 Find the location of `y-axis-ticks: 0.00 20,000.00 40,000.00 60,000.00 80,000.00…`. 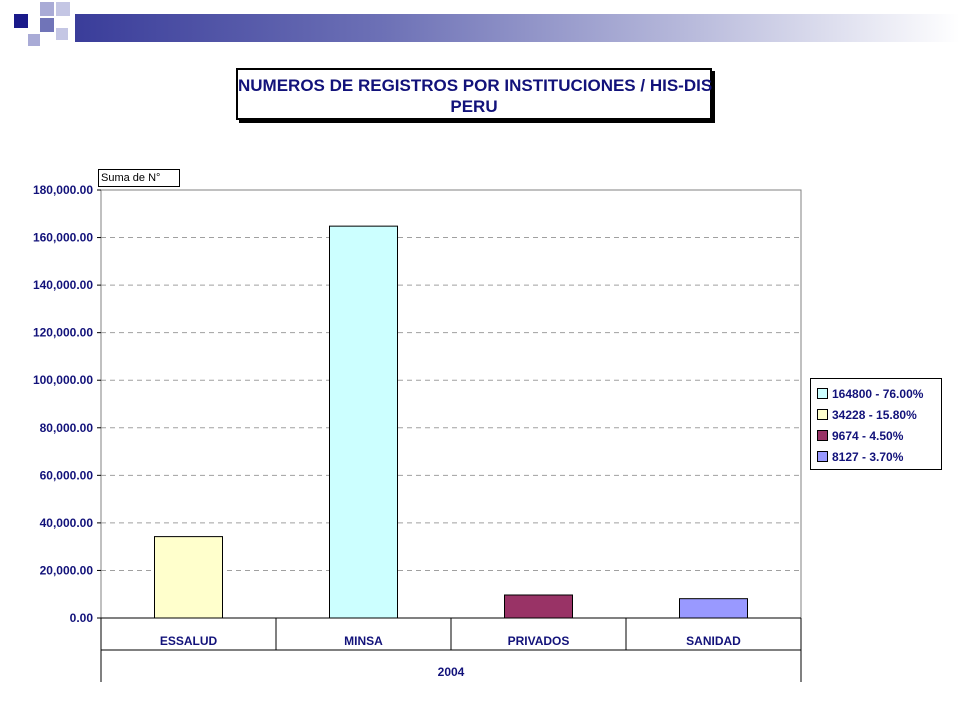

y-axis-ticks: 0.00 20,000.00 40,000.00 60,000.00 80,000.00… is located at coordinates (67, 404).